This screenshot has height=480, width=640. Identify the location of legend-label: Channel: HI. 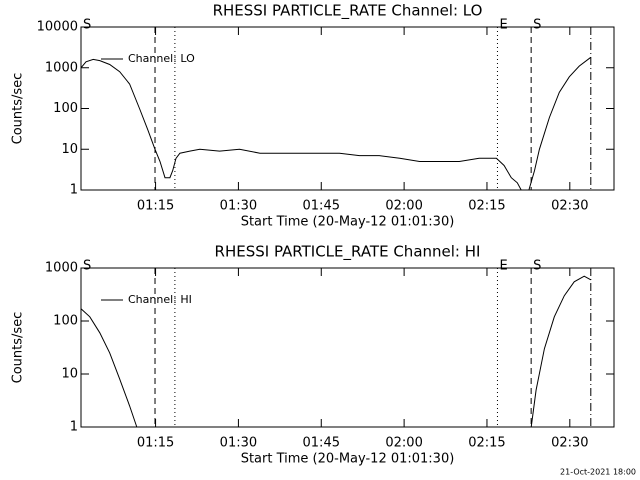
(160, 299).